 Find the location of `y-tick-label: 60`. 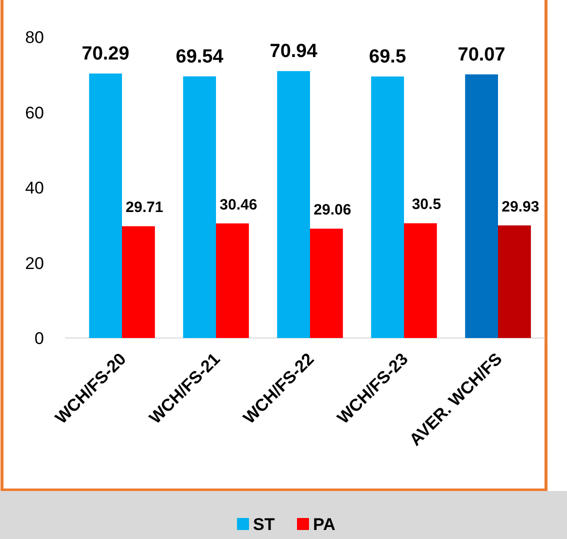

y-tick-label: 60 is located at coordinates (34, 112).